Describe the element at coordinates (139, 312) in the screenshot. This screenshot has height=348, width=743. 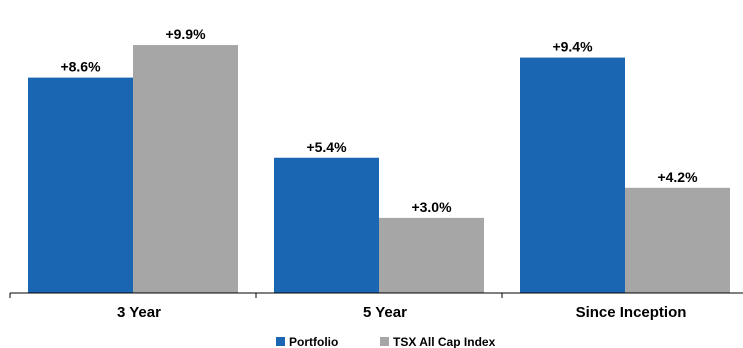
I see `category-label-3-year: 3 Year` at that location.